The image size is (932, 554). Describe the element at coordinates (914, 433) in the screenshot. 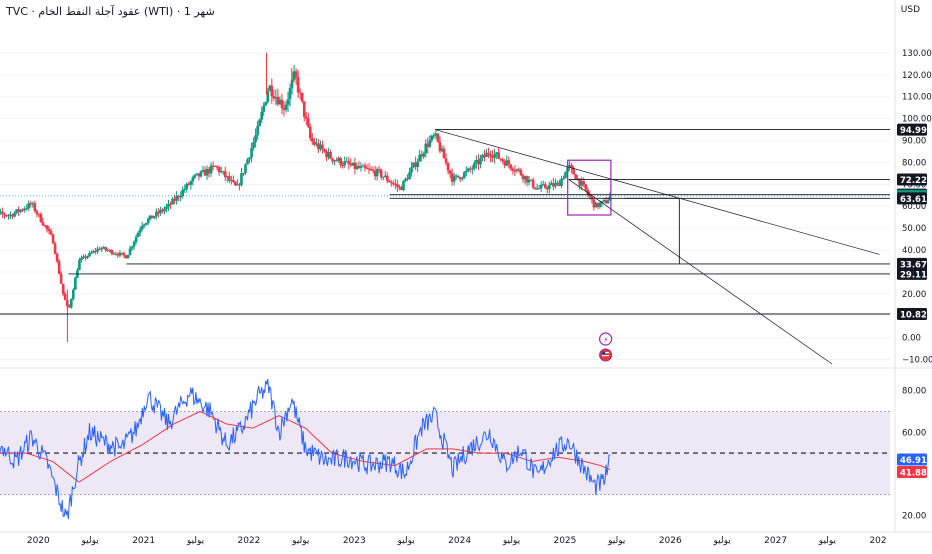

I see `rsi-axis-tick: 60.00` at that location.